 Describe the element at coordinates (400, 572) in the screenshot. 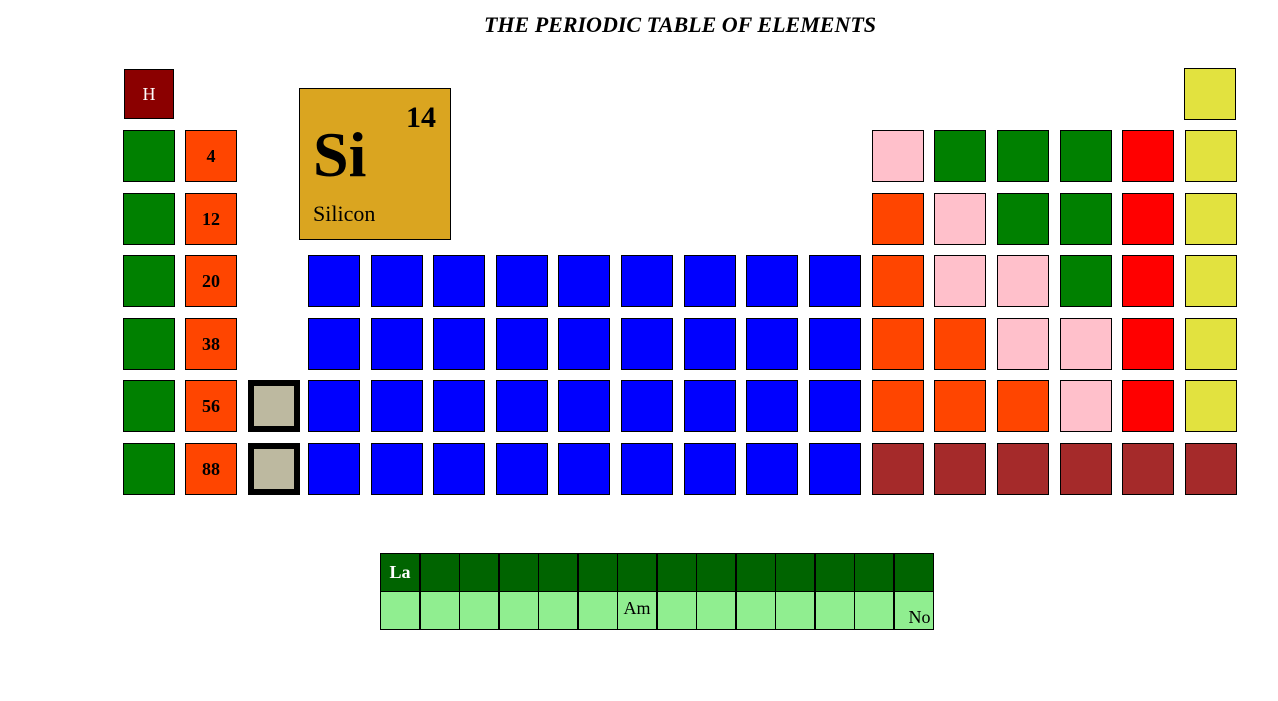

I see `lanthanide-cell: La` at that location.